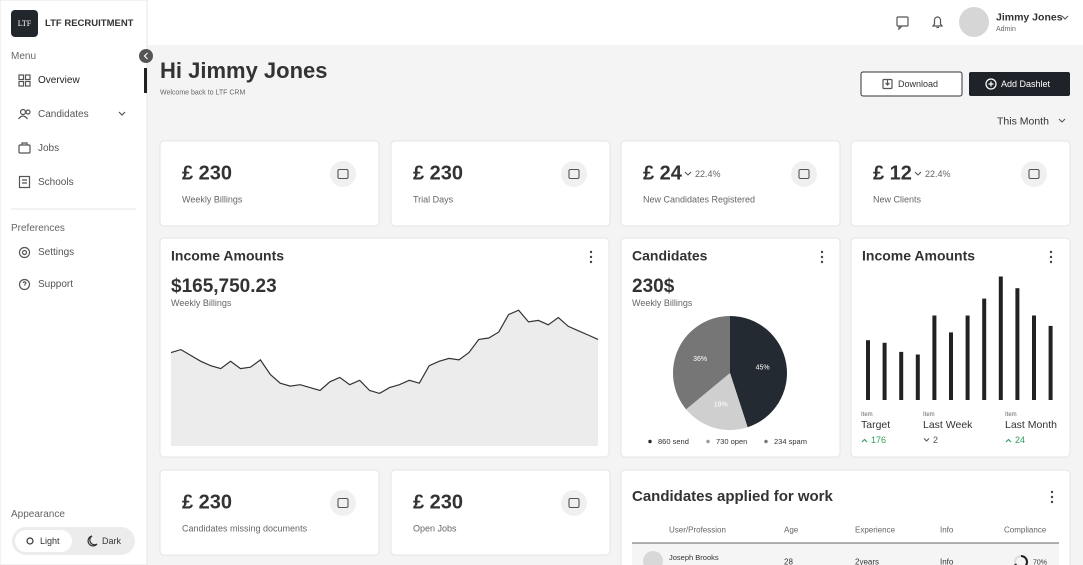 This screenshot has height=565, width=1083. I want to click on item-name: Last Week, so click(948, 425).